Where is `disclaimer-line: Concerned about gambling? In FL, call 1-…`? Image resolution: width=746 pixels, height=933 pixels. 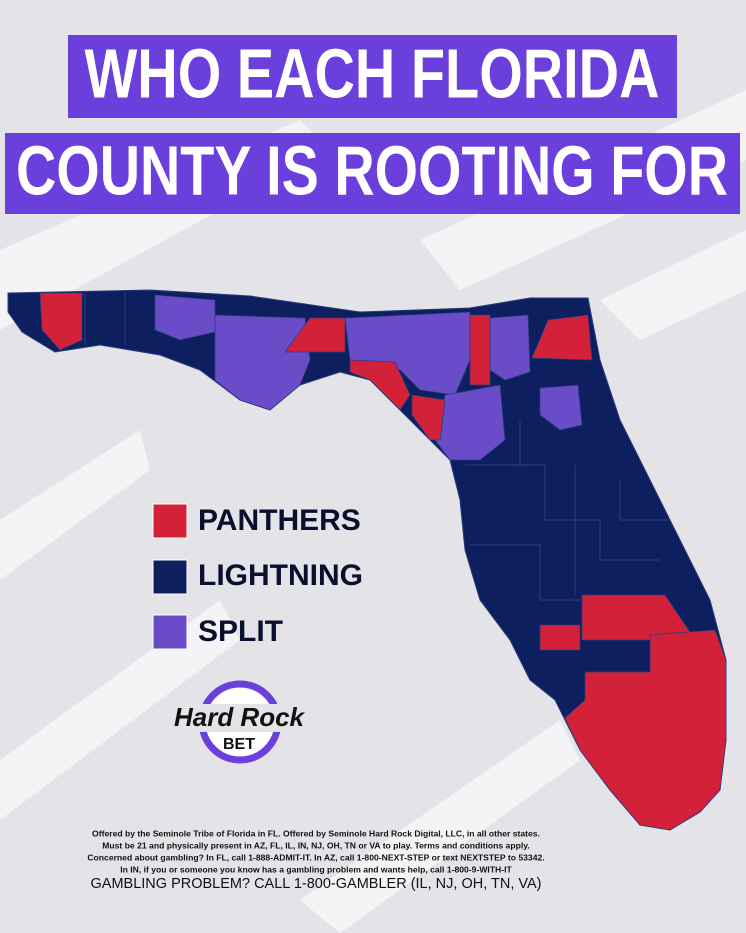
disclaimer-line: Concerned about gambling? In FL, call 1-… is located at coordinates (315, 857).